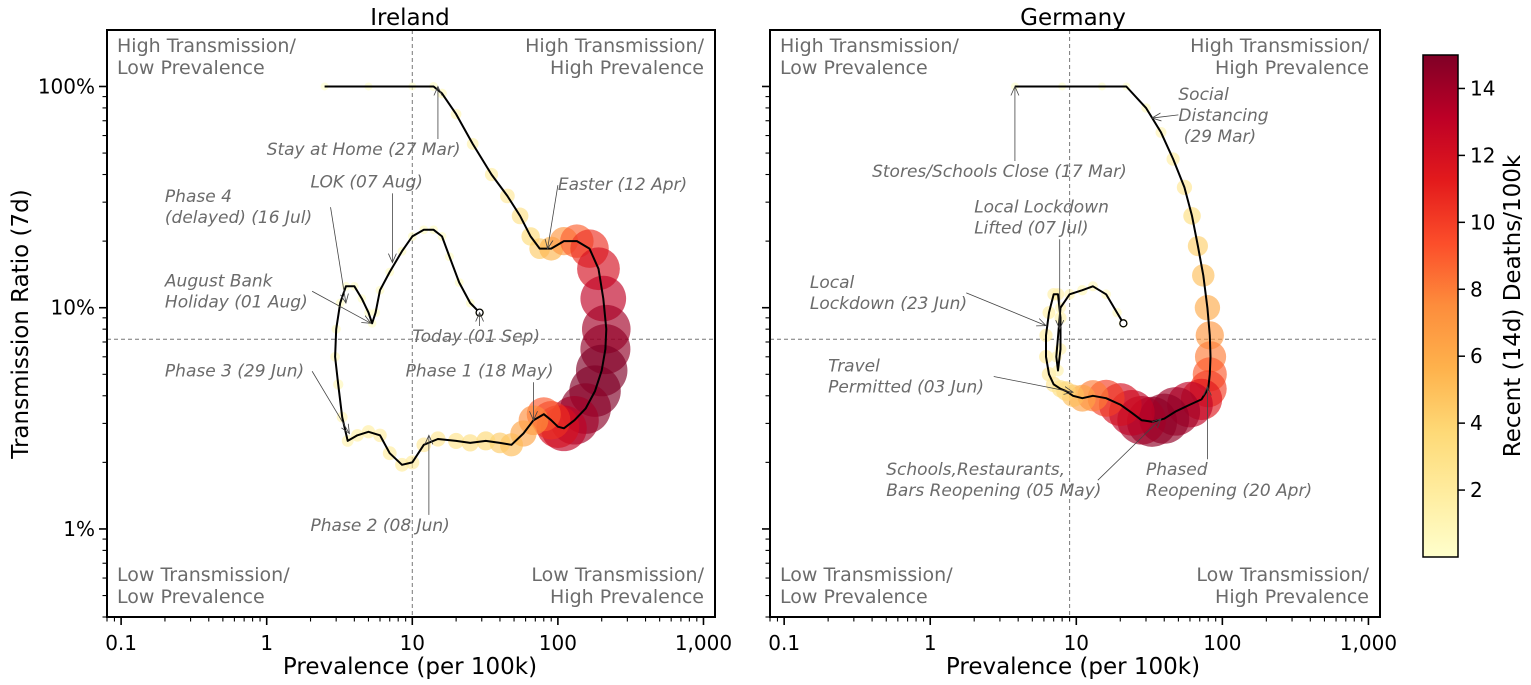 The image size is (1531, 685). What do you see at coordinates (1476, 289) in the screenshot?
I see `colorbar-tick-label: 8` at bounding box center [1476, 289].